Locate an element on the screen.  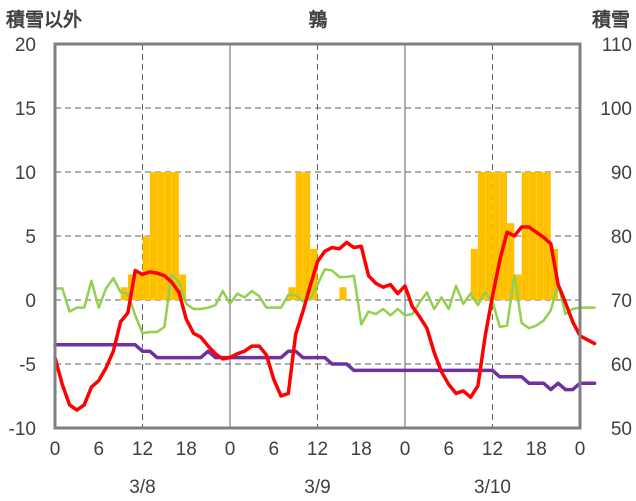
x-tick-labels: 0 6 12 18 0 6 12 18 0 6 12 18 0 is located at coordinates (318, 449).